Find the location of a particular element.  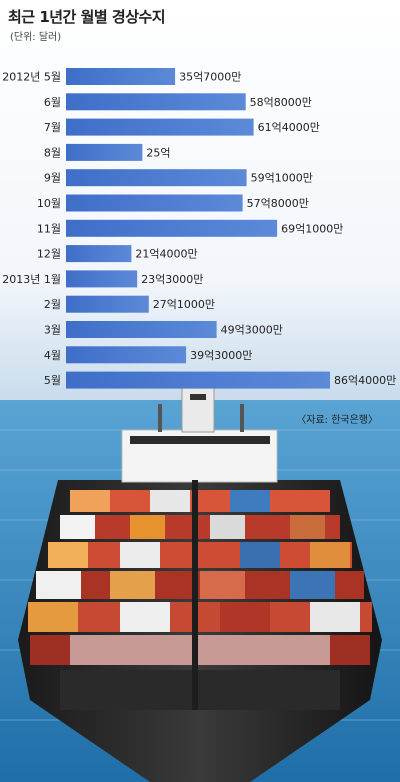

value-label: 58억8000만 is located at coordinates (281, 102).